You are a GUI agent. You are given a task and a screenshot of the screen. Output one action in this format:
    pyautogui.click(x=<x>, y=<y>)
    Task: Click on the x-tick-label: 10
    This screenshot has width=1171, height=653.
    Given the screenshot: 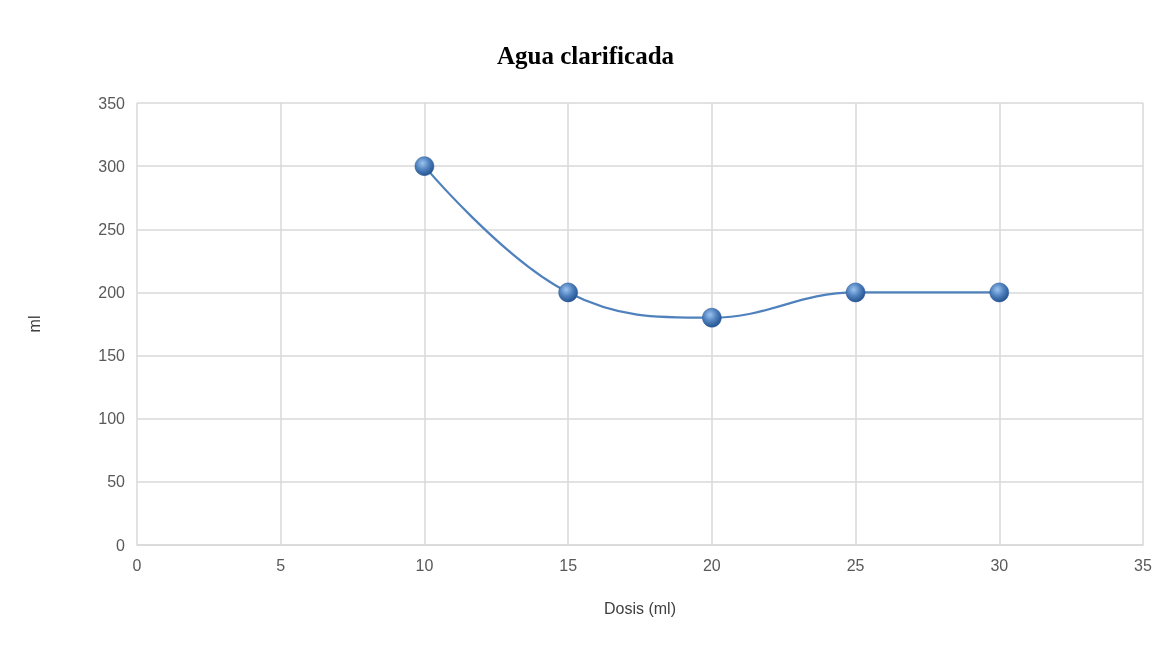 What is the action you would take?
    pyautogui.click(x=424, y=565)
    